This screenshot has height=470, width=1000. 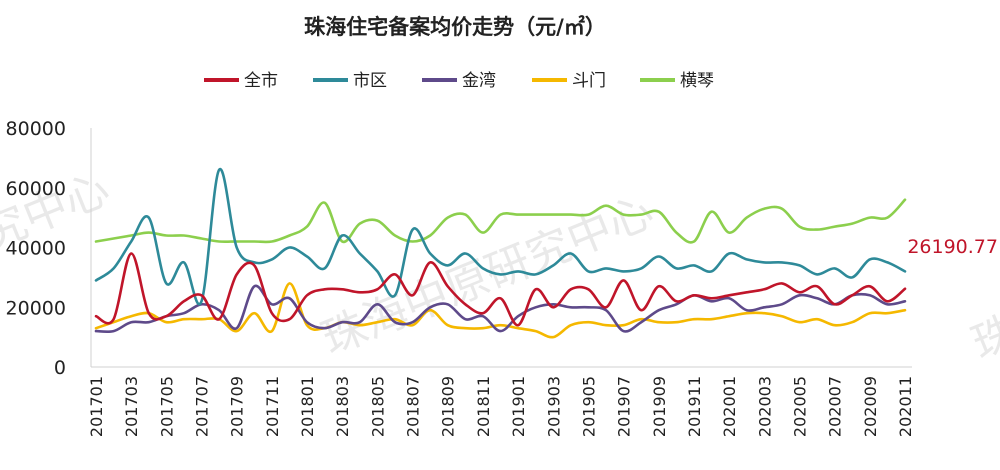 What do you see at coordinates (166, 406) in the screenshot?
I see `x-tick-label: 201705` at bounding box center [166, 406].